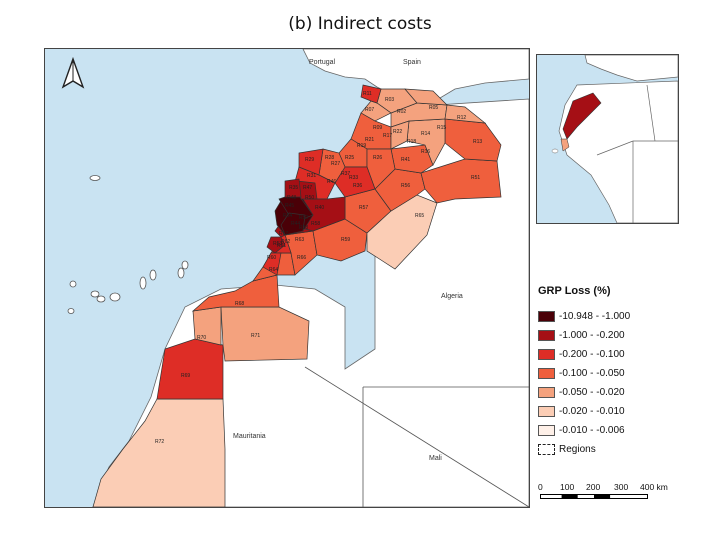 The height and width of the screenshot is (547, 720). What do you see at coordinates (73, 72) in the screenshot?
I see `north-arrow-icon` at bounding box center [73, 72].